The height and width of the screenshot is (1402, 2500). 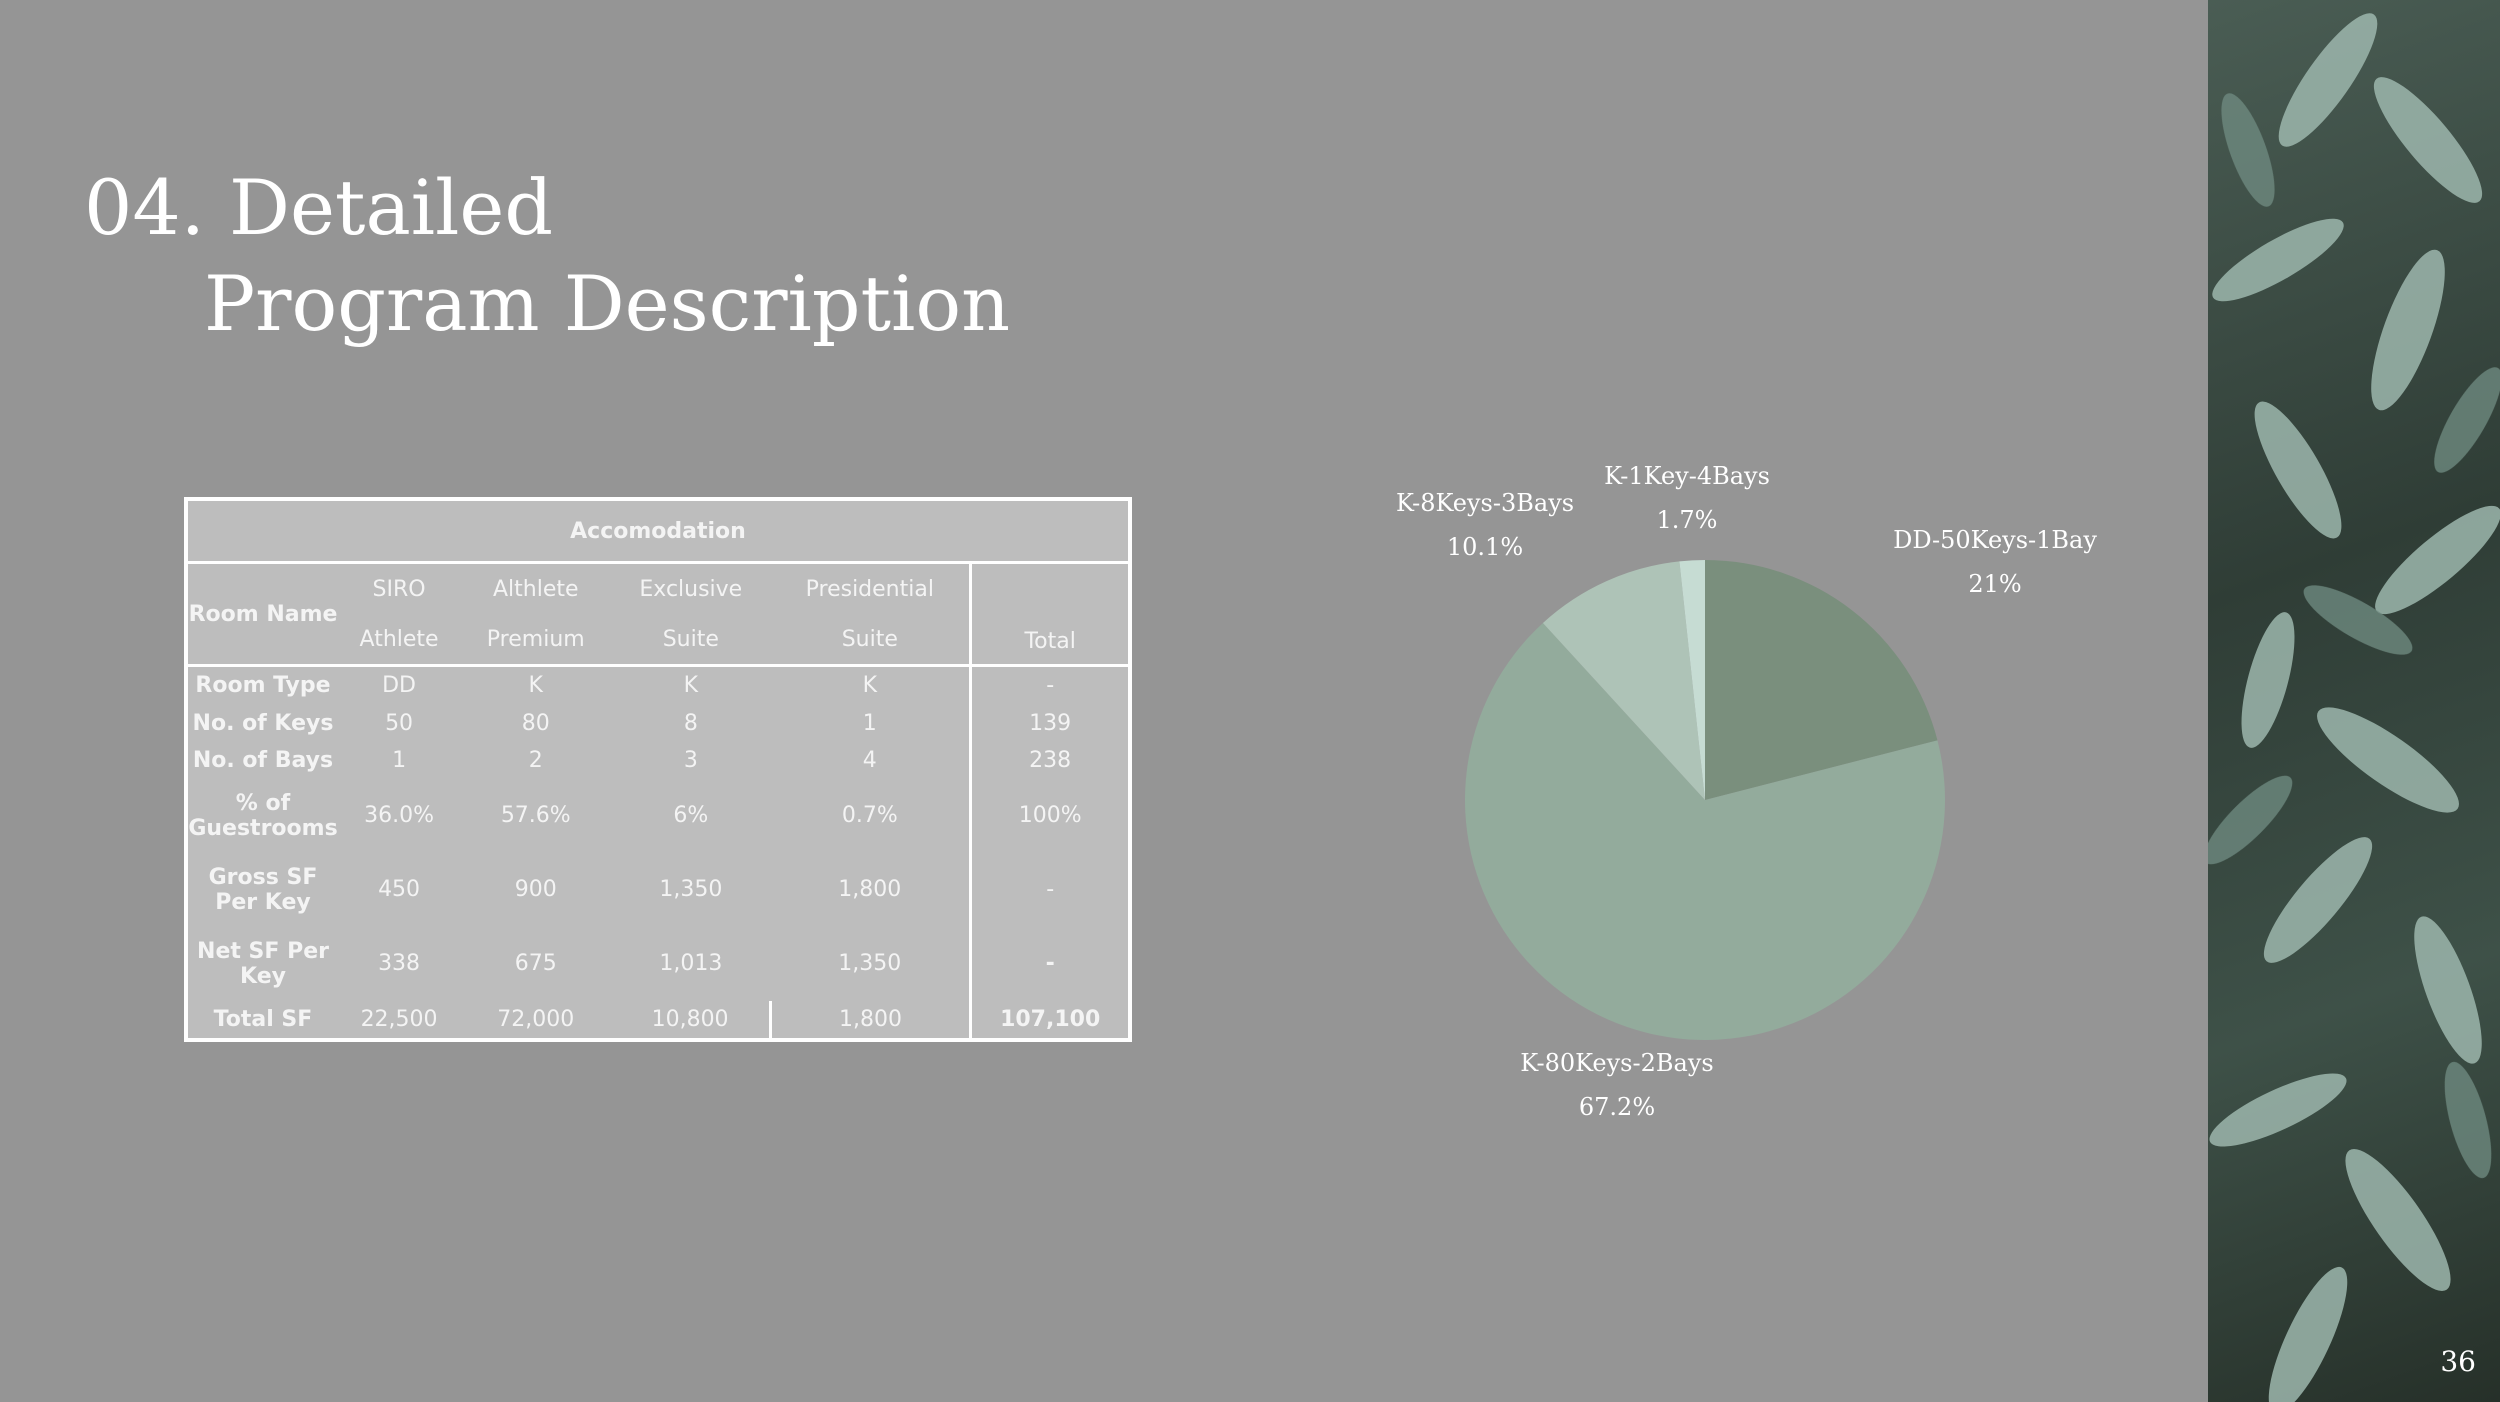 What do you see at coordinates (535, 760) in the screenshot?
I see `table-cell: 2` at bounding box center [535, 760].